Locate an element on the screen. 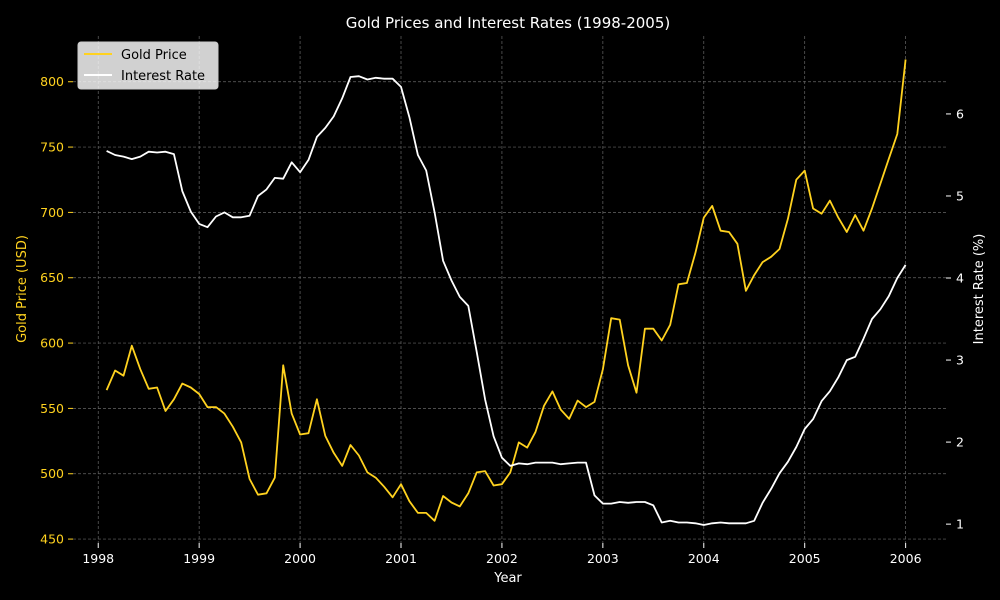  x-tick-label: 1999 is located at coordinates (199, 558).